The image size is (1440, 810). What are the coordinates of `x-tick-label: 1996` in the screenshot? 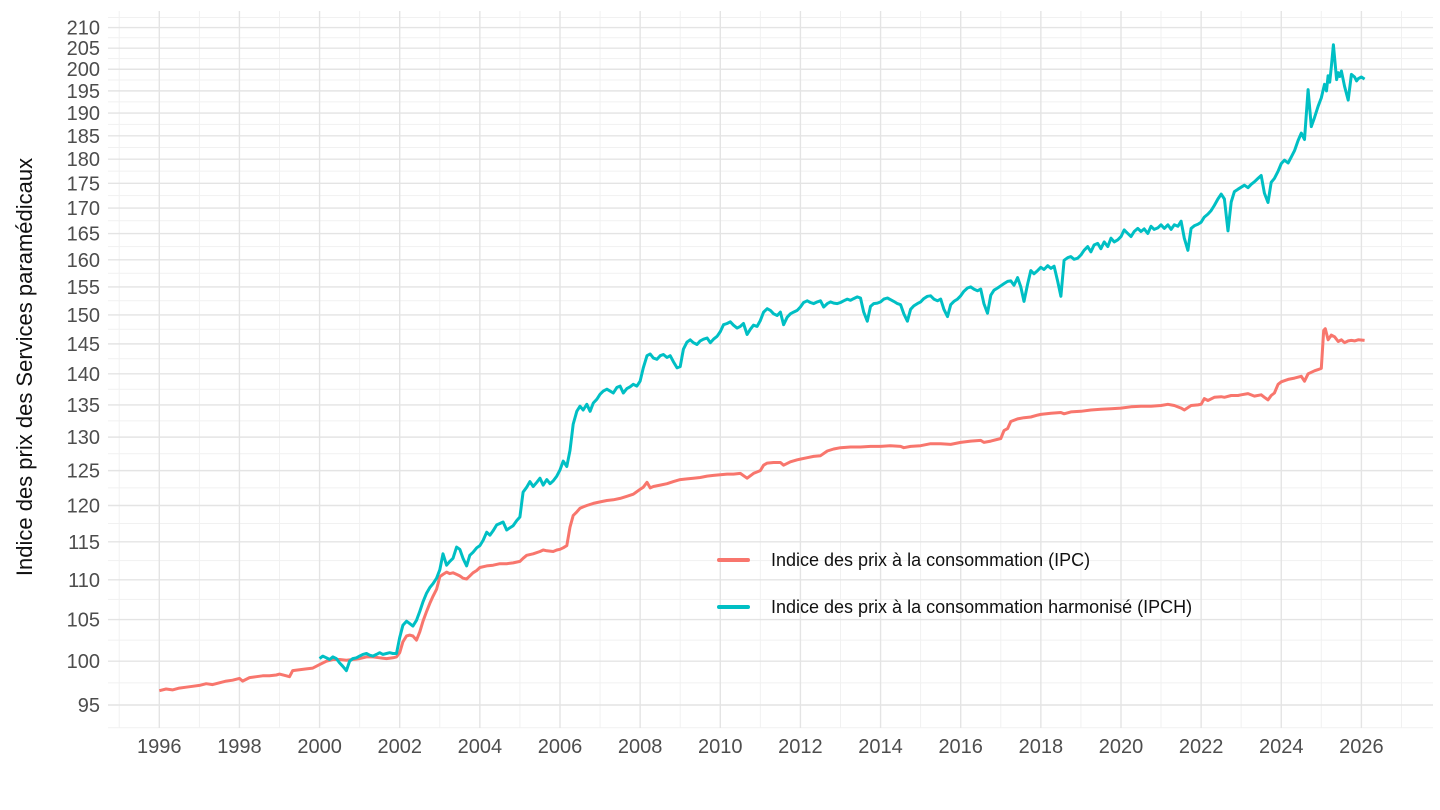 It's located at (159, 747).